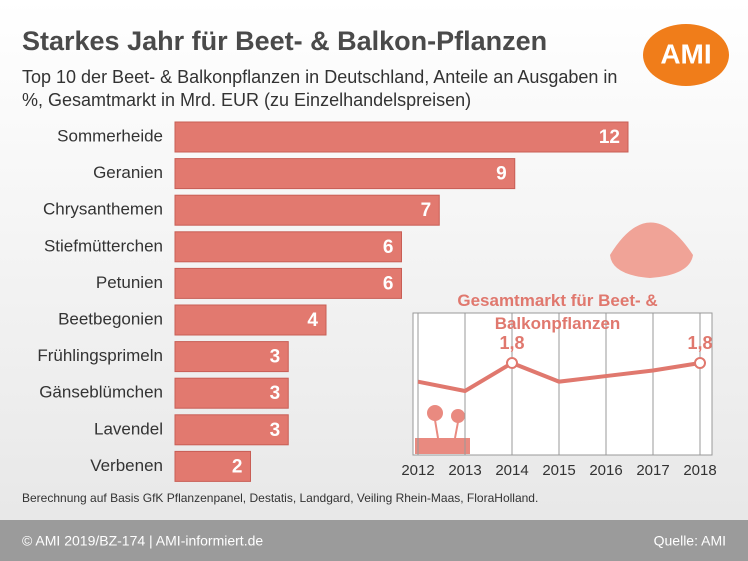 The image size is (748, 561). I want to click on inset-box, so click(562, 384).